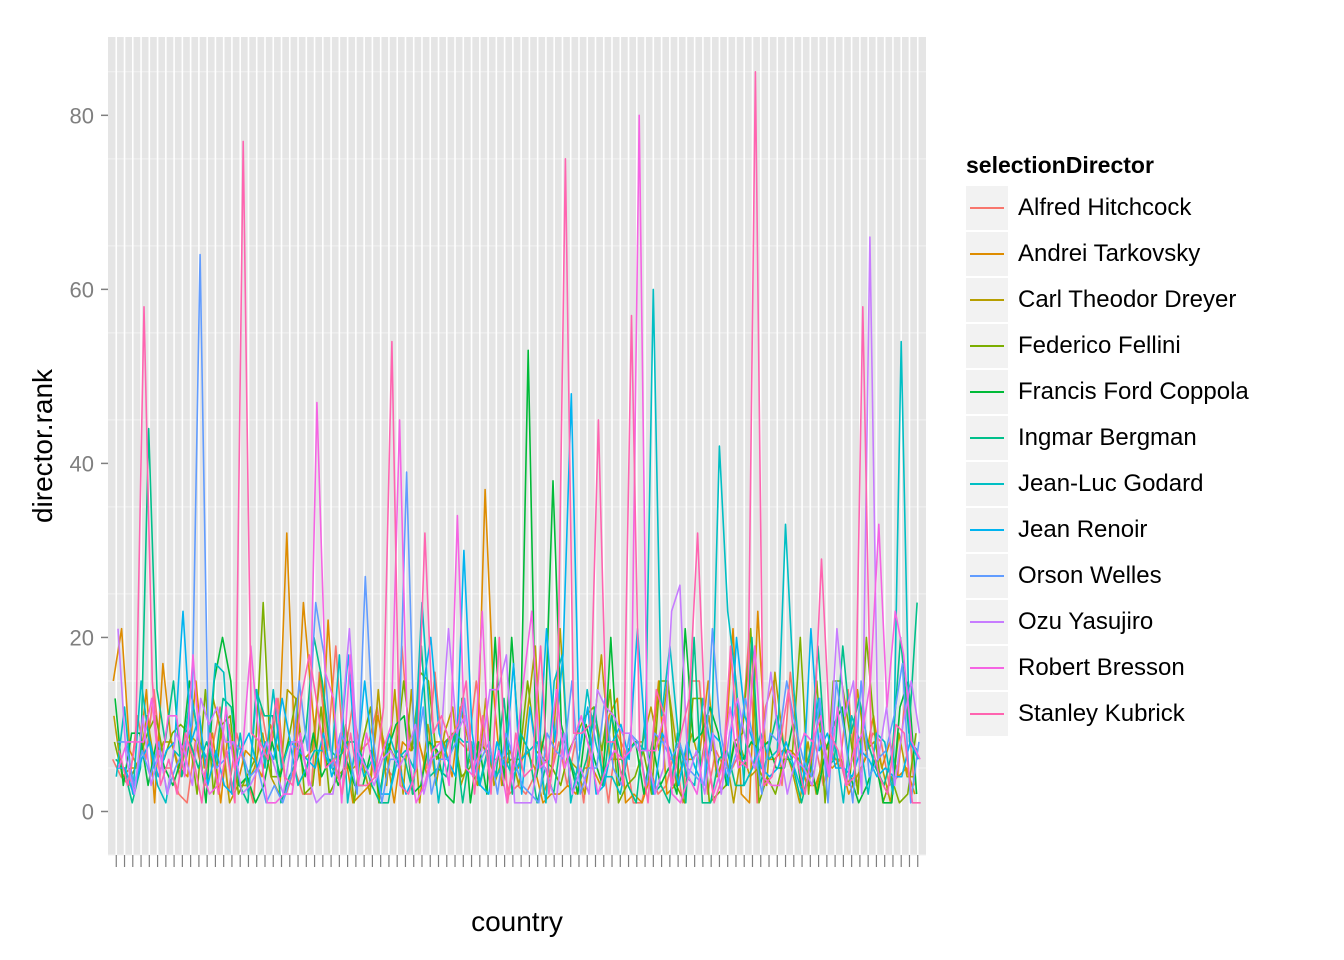 Image resolution: width=1344 pixels, height=960 pixels. I want to click on legend-item: Orson Welles, so click(1145, 576).